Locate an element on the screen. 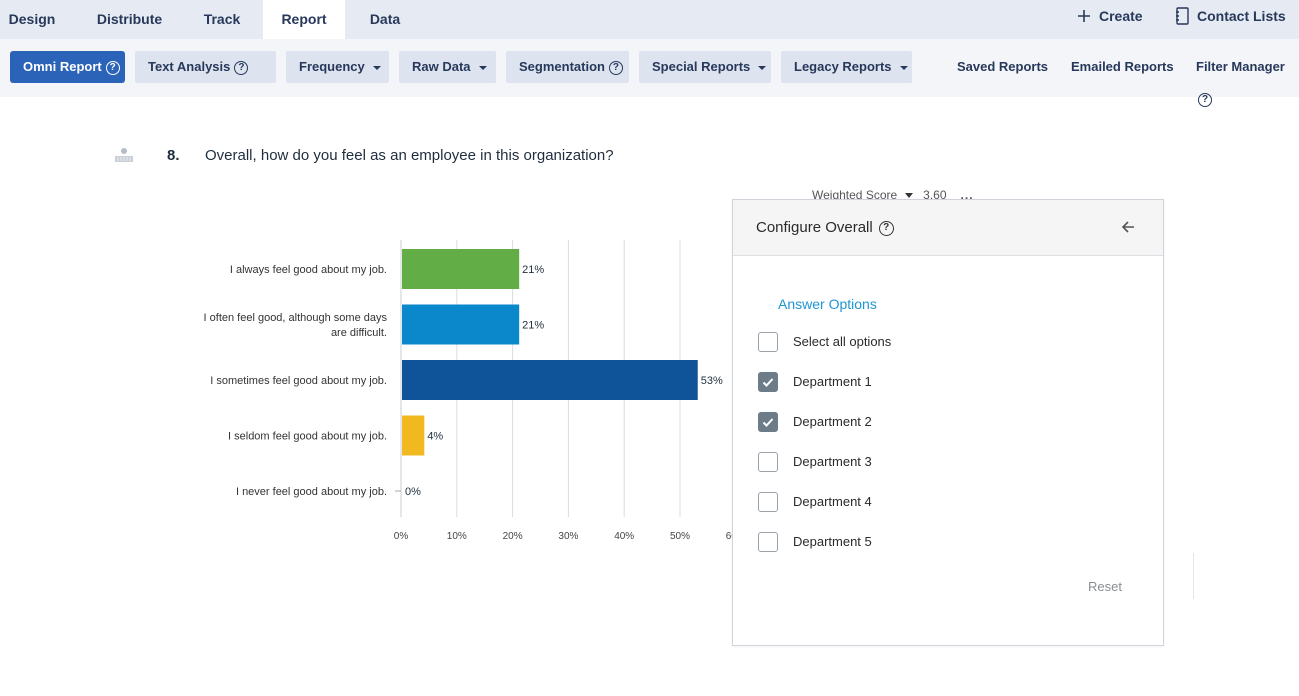 The height and width of the screenshot is (696, 1299). category-label: I seldom feel good about my job. is located at coordinates (307, 437).